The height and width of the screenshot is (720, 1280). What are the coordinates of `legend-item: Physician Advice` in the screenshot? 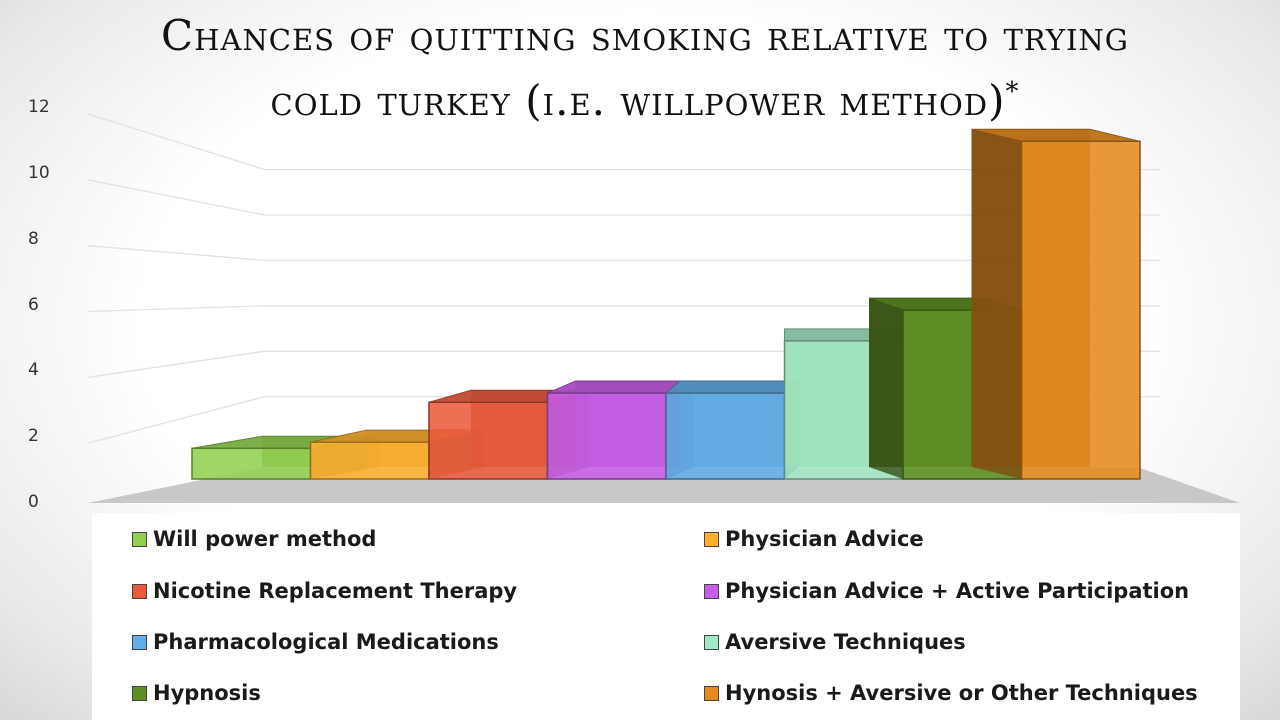 It's located at (814, 539).